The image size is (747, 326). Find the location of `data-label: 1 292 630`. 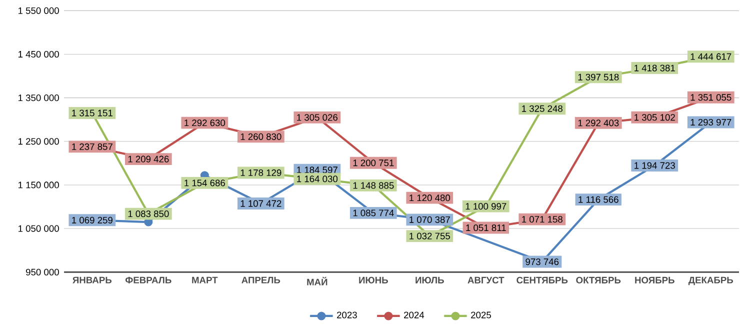

data-label: 1 292 630 is located at coordinates (205, 123).